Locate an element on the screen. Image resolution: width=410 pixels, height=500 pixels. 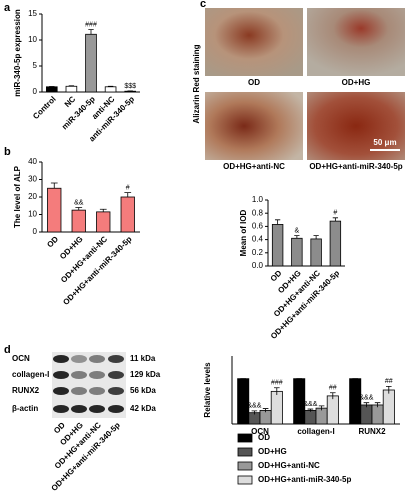
x-tick-label: Control is located at coordinates (44, 108).